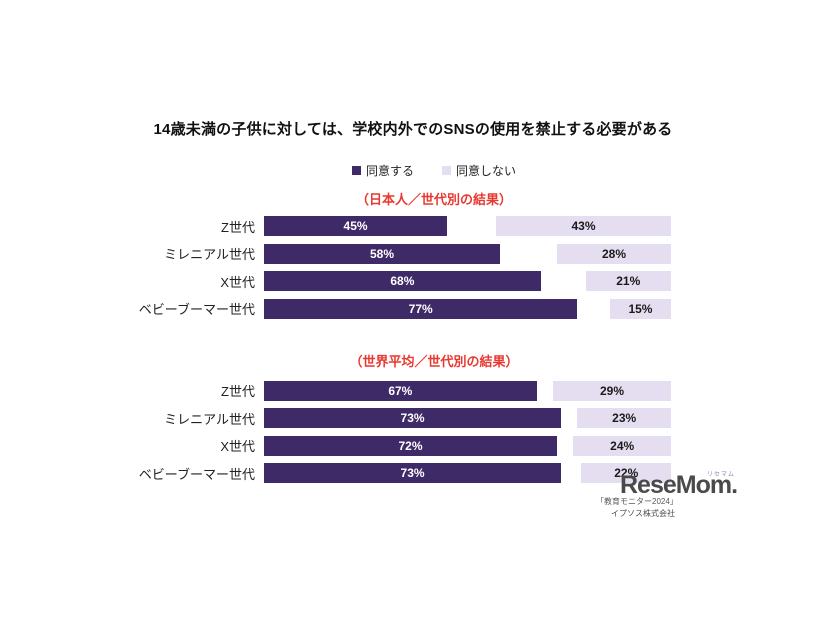 This screenshot has width=826, height=620. I want to click on agree-bar: 68%, so click(402, 281).